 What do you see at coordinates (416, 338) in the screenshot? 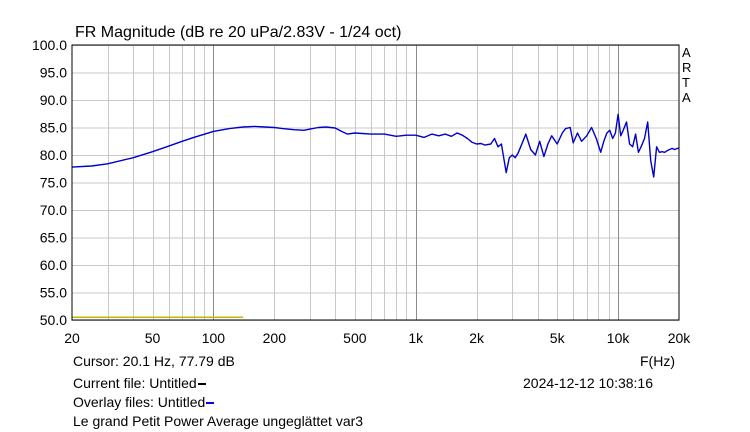
I see `x-tick-label: 1k` at bounding box center [416, 338].